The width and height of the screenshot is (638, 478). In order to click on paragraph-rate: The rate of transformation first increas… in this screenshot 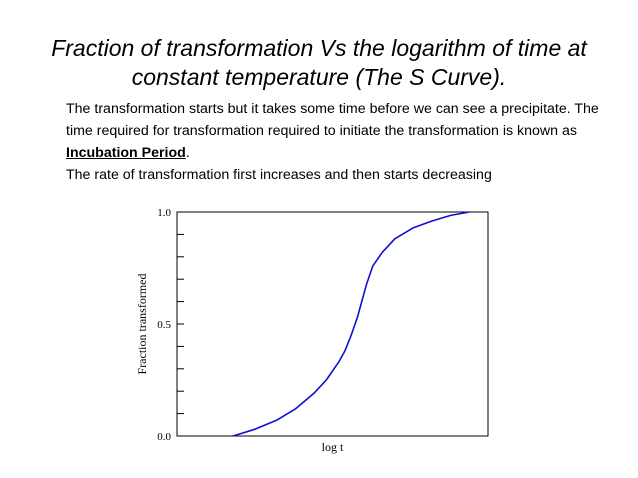, I will do `click(279, 175)`.